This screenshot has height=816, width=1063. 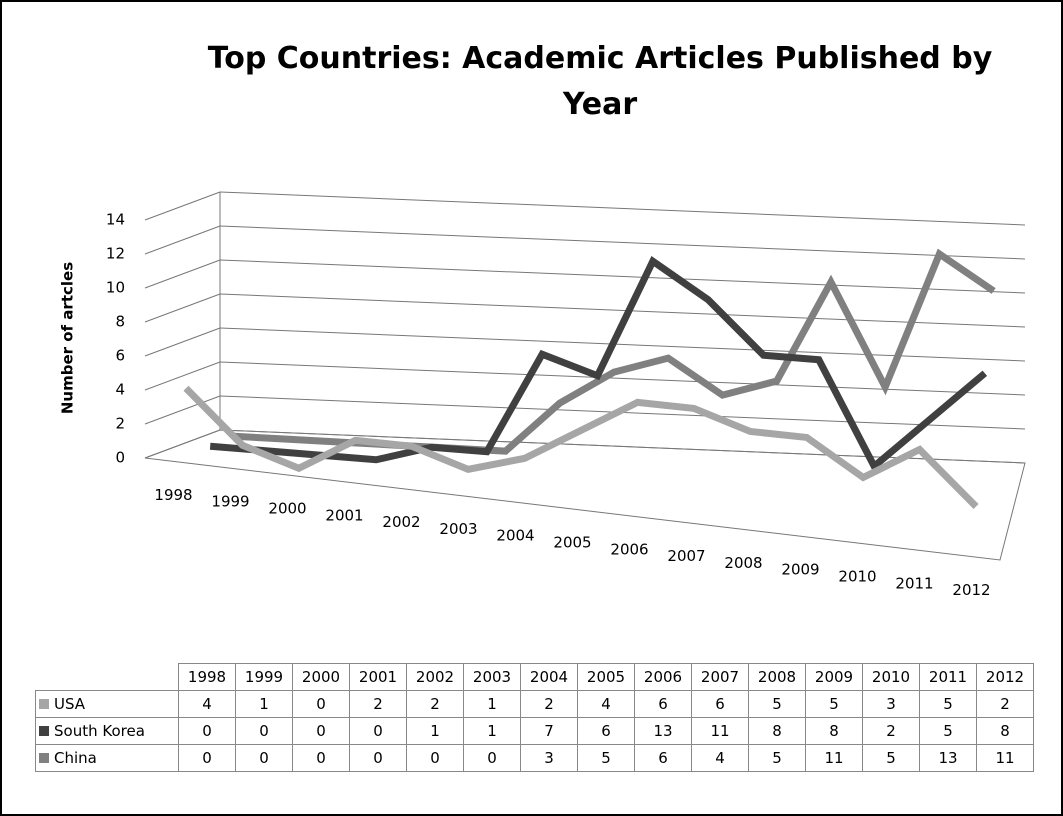 What do you see at coordinates (435, 677) in the screenshot?
I see `cell-text: 2002` at bounding box center [435, 677].